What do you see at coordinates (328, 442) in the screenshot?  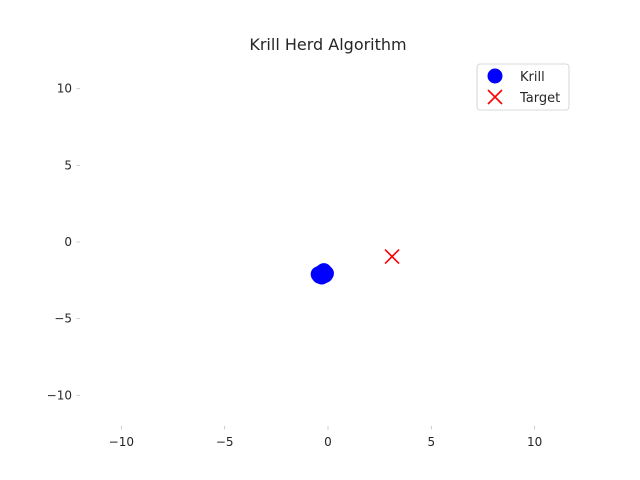 I see `x-tick-label: 0` at bounding box center [328, 442].